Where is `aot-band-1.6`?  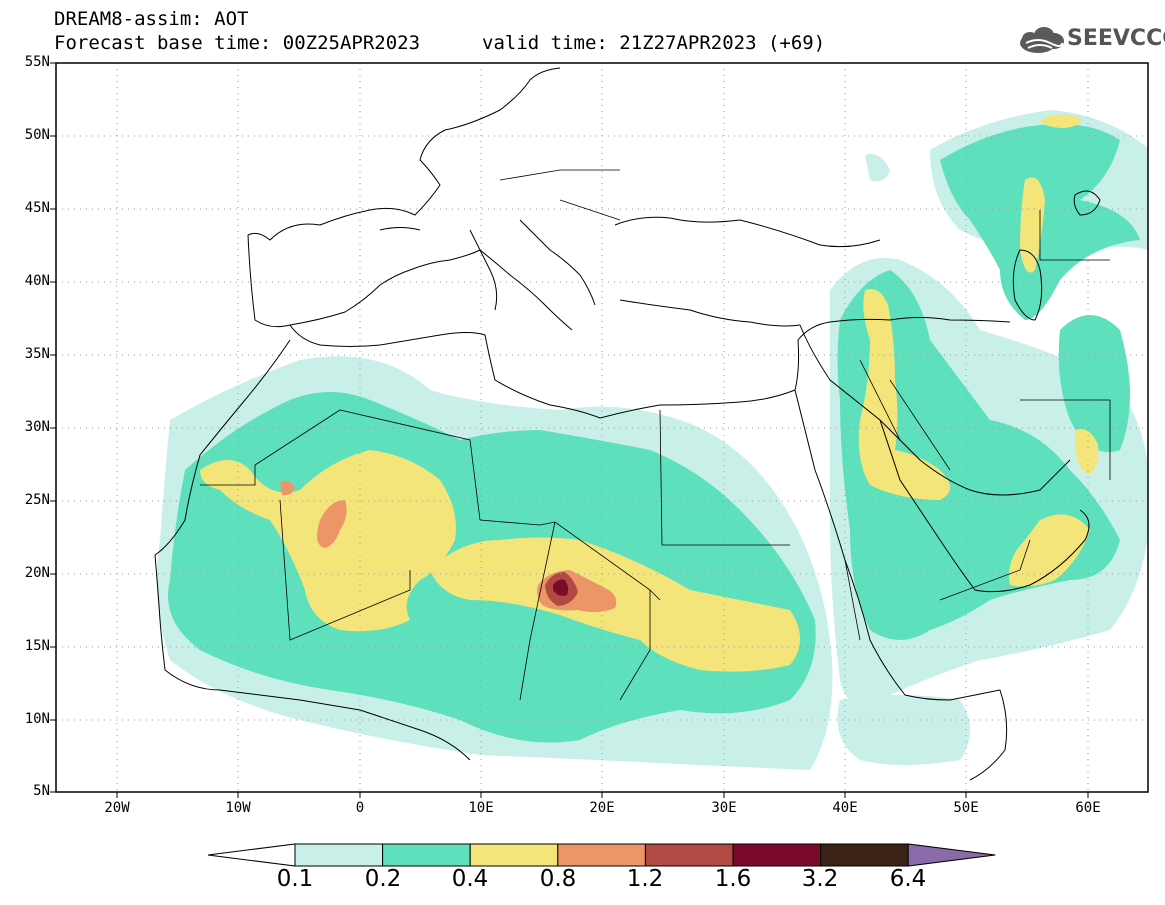 aot-band-1.6 is located at coordinates (561, 587).